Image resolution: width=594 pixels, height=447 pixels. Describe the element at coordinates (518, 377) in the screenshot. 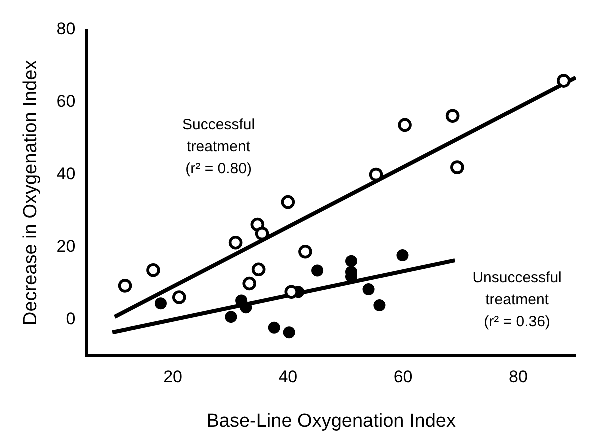

I see `x-tick-label: 80` at that location.